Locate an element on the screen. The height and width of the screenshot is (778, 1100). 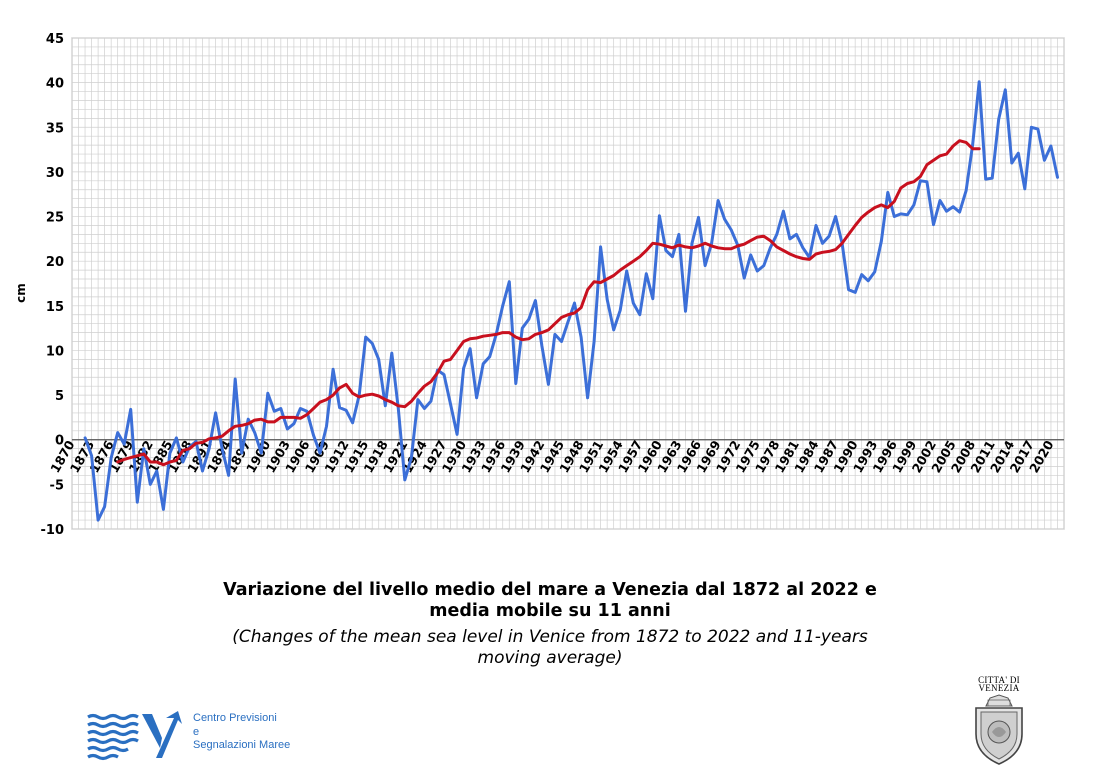
y-tick-label: 0 is located at coordinates (59, 441).